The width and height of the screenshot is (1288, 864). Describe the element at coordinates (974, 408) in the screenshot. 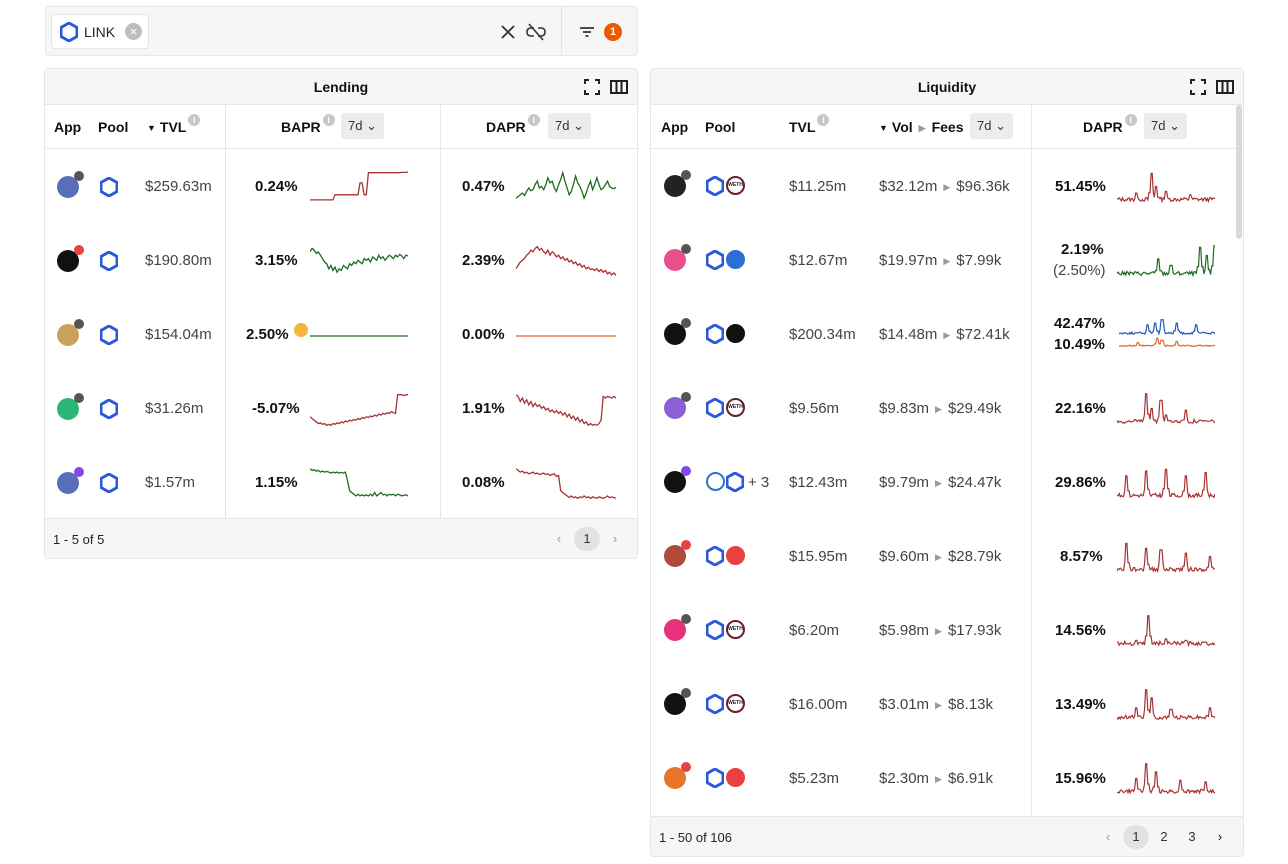

I see `fees-value: $29.49k` at that location.